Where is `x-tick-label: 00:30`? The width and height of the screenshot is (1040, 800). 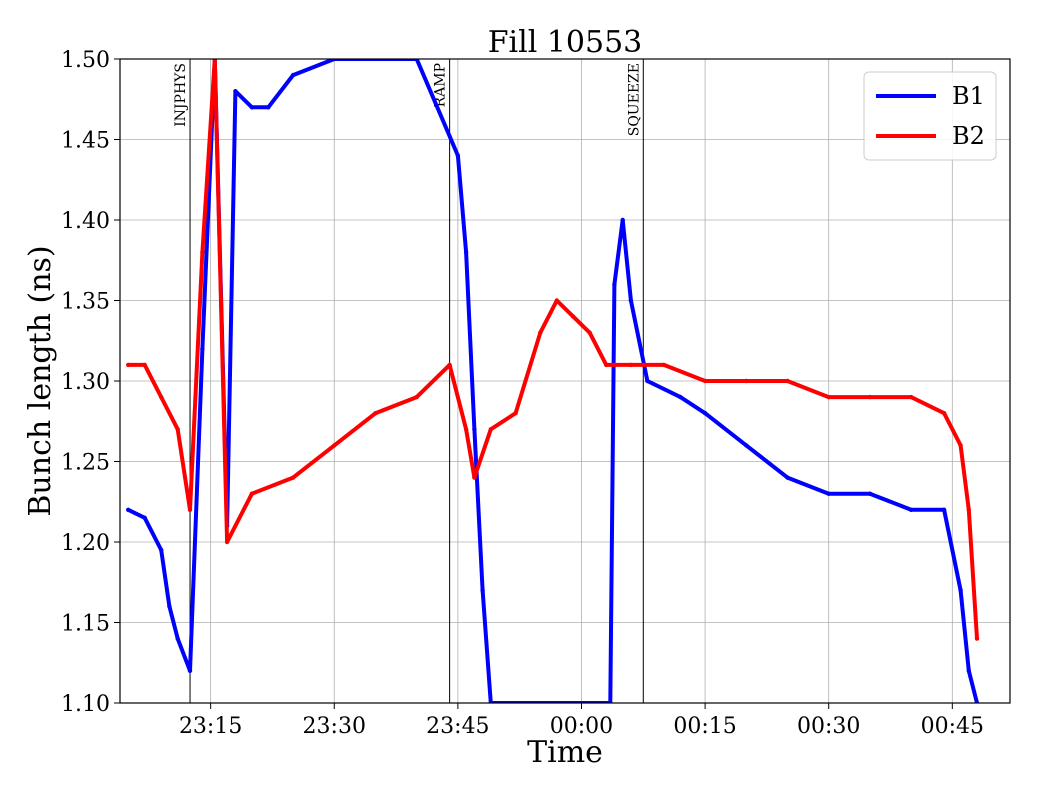
x-tick-label: 00:30 is located at coordinates (828, 726).